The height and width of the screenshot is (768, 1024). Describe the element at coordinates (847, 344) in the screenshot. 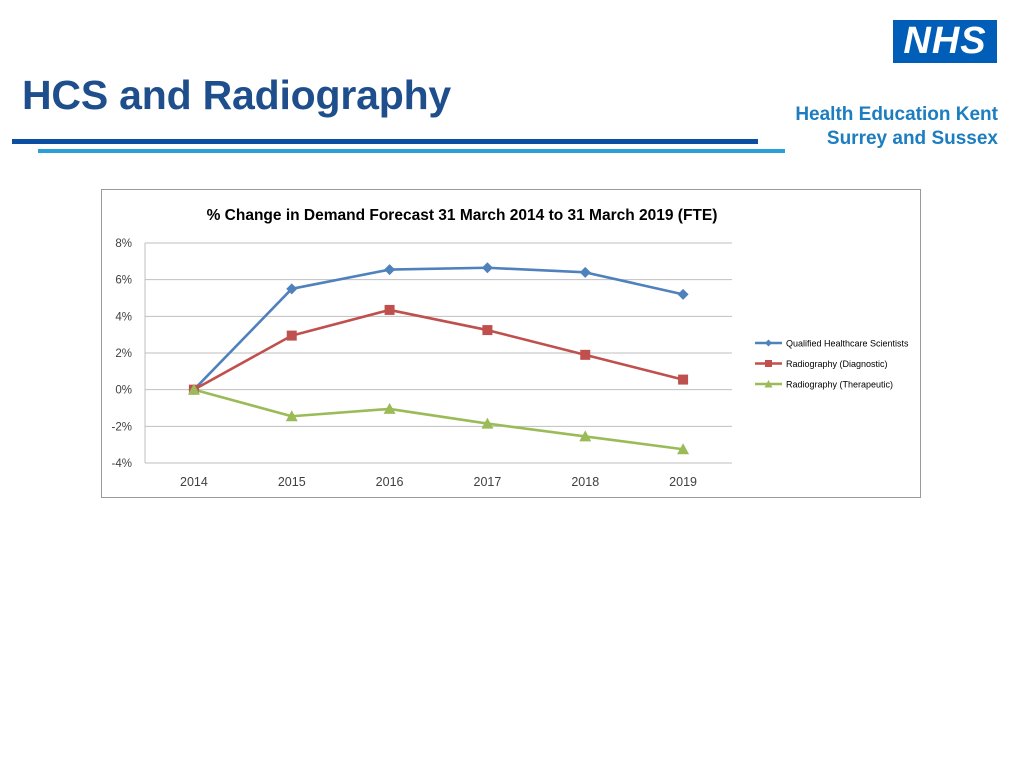

I see `legend-label: Qualified Healthcare Scientists` at that location.